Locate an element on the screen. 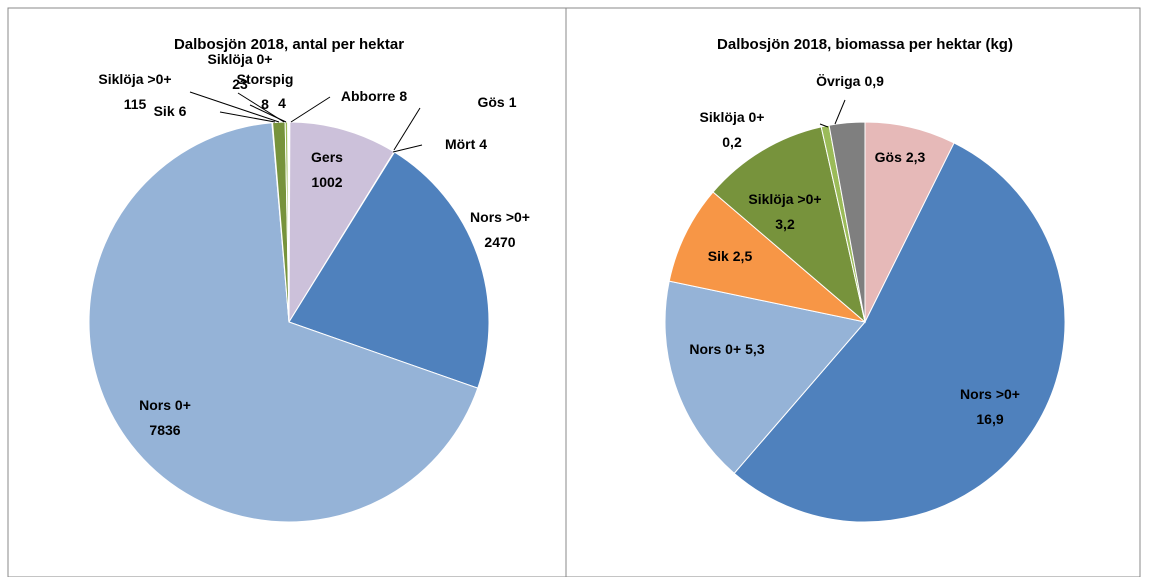 This screenshot has width=1149, height=582. label-value: 3,2 is located at coordinates (785, 224).